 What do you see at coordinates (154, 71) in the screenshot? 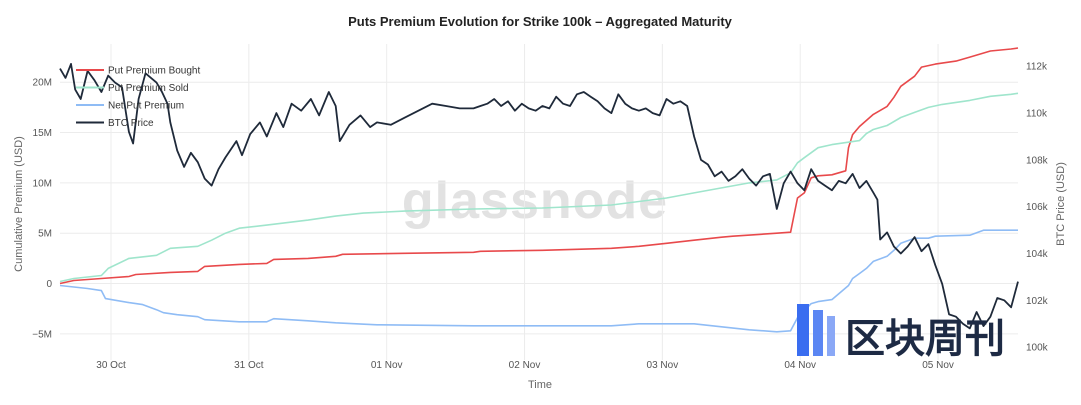
I see `legend-label-0: Put Premium Bought` at bounding box center [154, 71].